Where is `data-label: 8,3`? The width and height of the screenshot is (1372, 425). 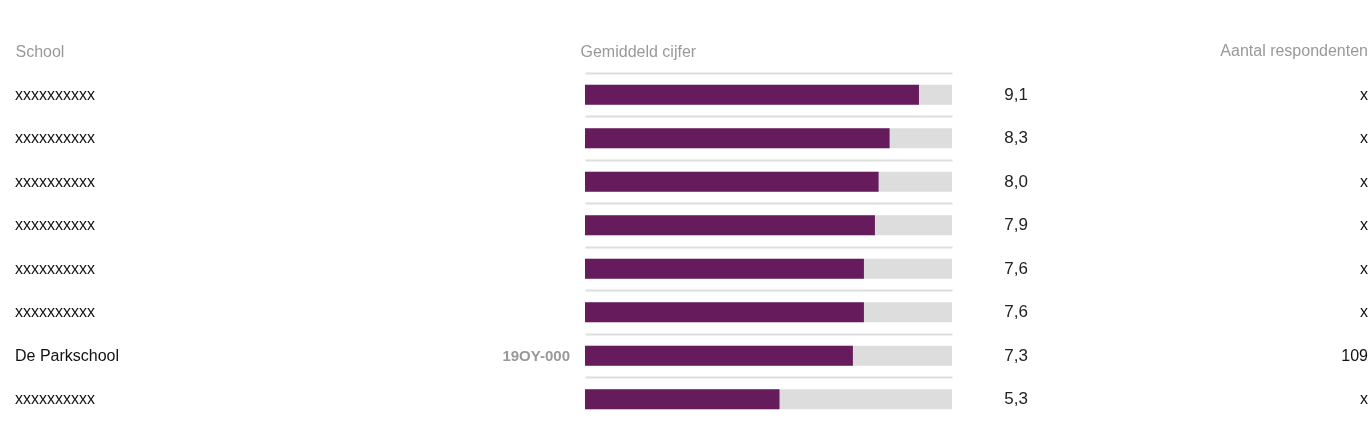 data-label: 8,3 is located at coordinates (1016, 138).